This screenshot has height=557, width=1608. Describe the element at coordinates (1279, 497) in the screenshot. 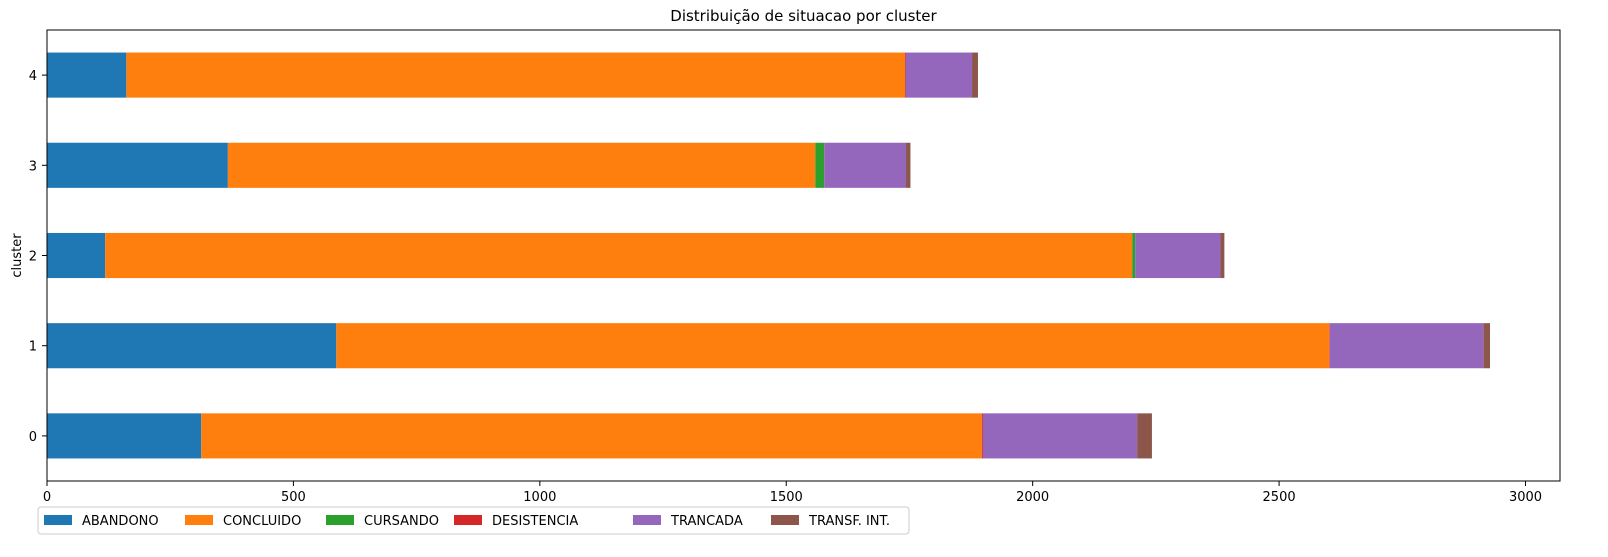

I see `x-tick-label: 2500` at that location.